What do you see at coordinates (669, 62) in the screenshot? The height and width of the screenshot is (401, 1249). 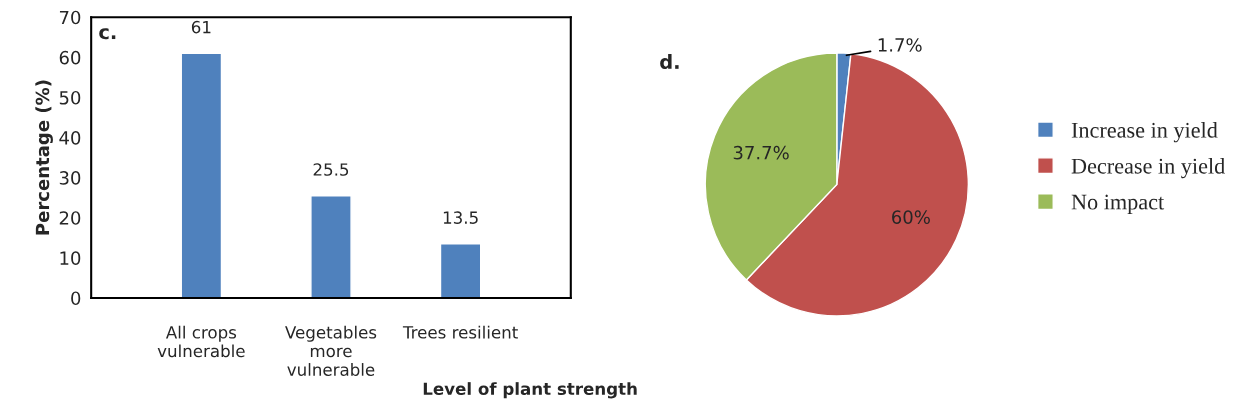 I see `text: d.` at bounding box center [669, 62].